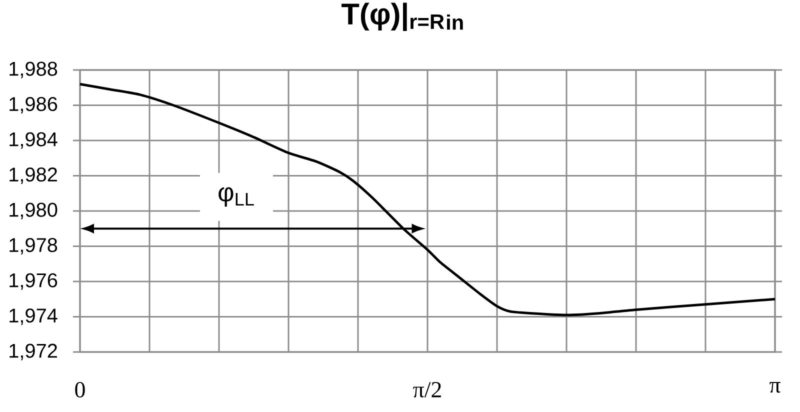 Image resolution: width=800 pixels, height=412 pixels. What do you see at coordinates (33, 352) in the screenshot?
I see `y-tick-label: 1,972` at bounding box center [33, 352].